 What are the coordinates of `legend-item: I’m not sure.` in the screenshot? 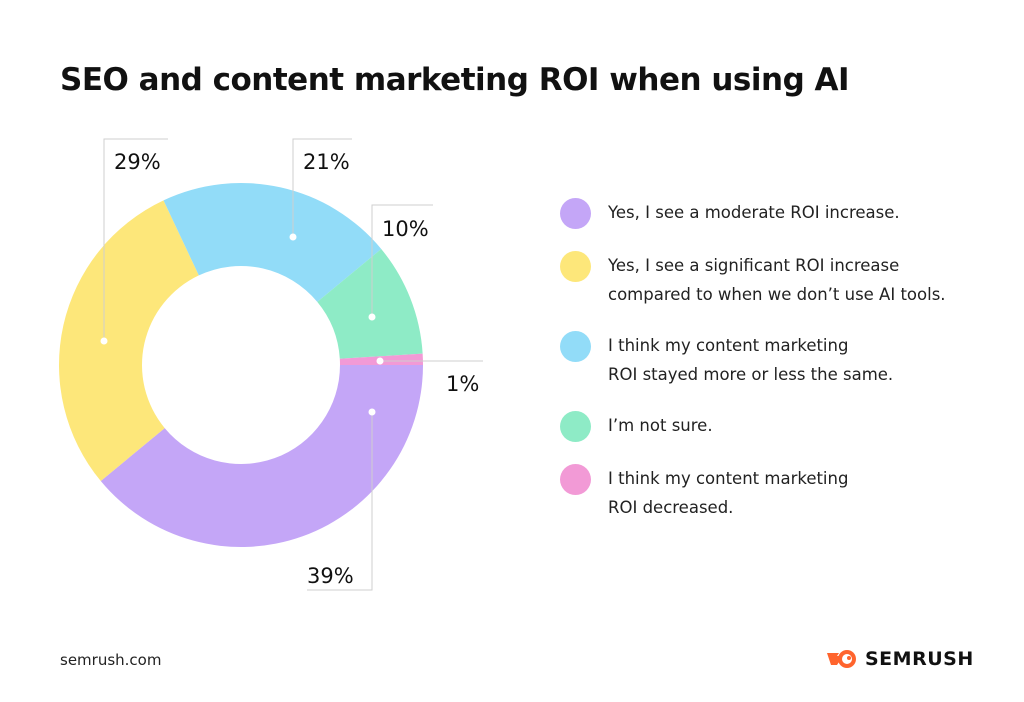 It's located at (780, 426).